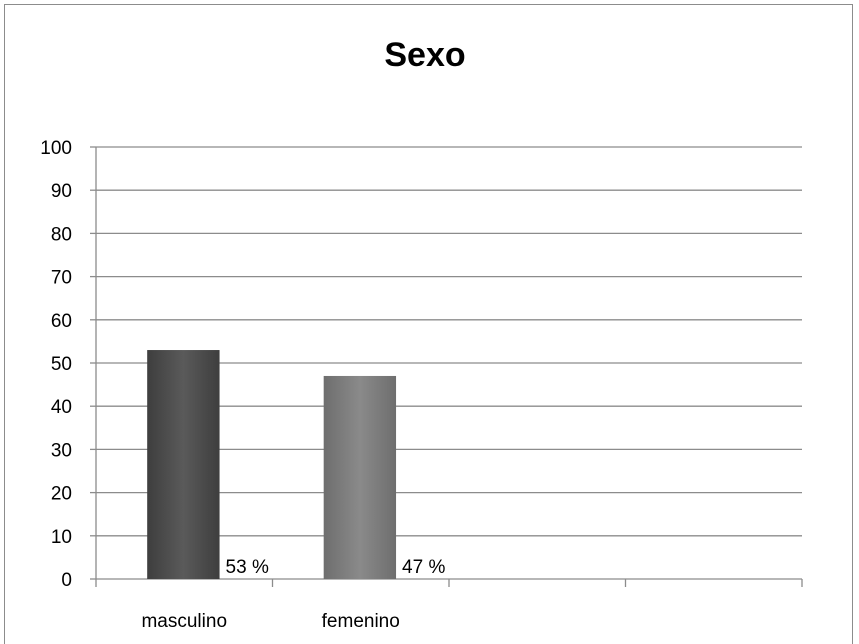 This screenshot has height=644, width=859. Describe the element at coordinates (247, 567) in the screenshot. I see `data-label: 53 %` at that location.